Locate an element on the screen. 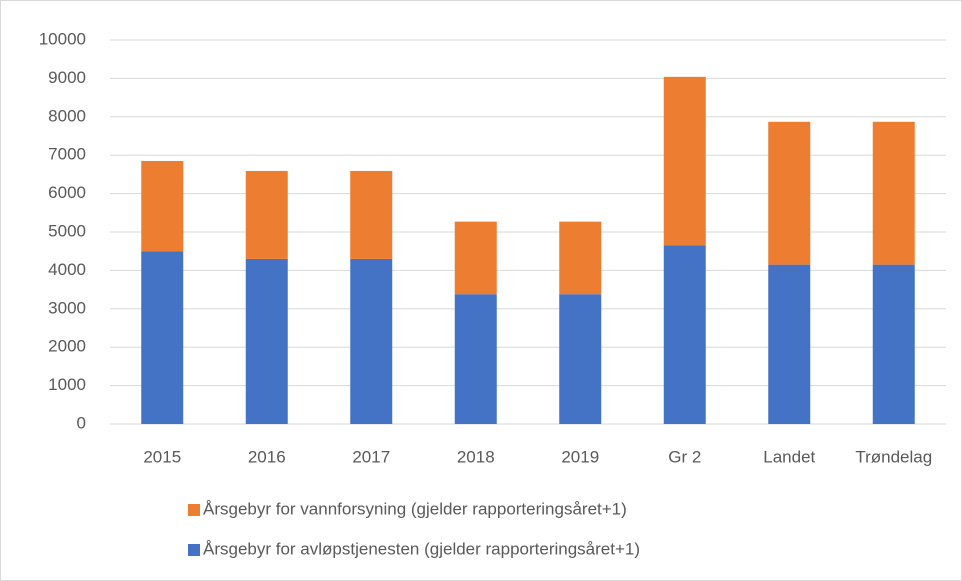 This screenshot has width=962, height=581. y-tick-label: 8000 is located at coordinates (67, 115).